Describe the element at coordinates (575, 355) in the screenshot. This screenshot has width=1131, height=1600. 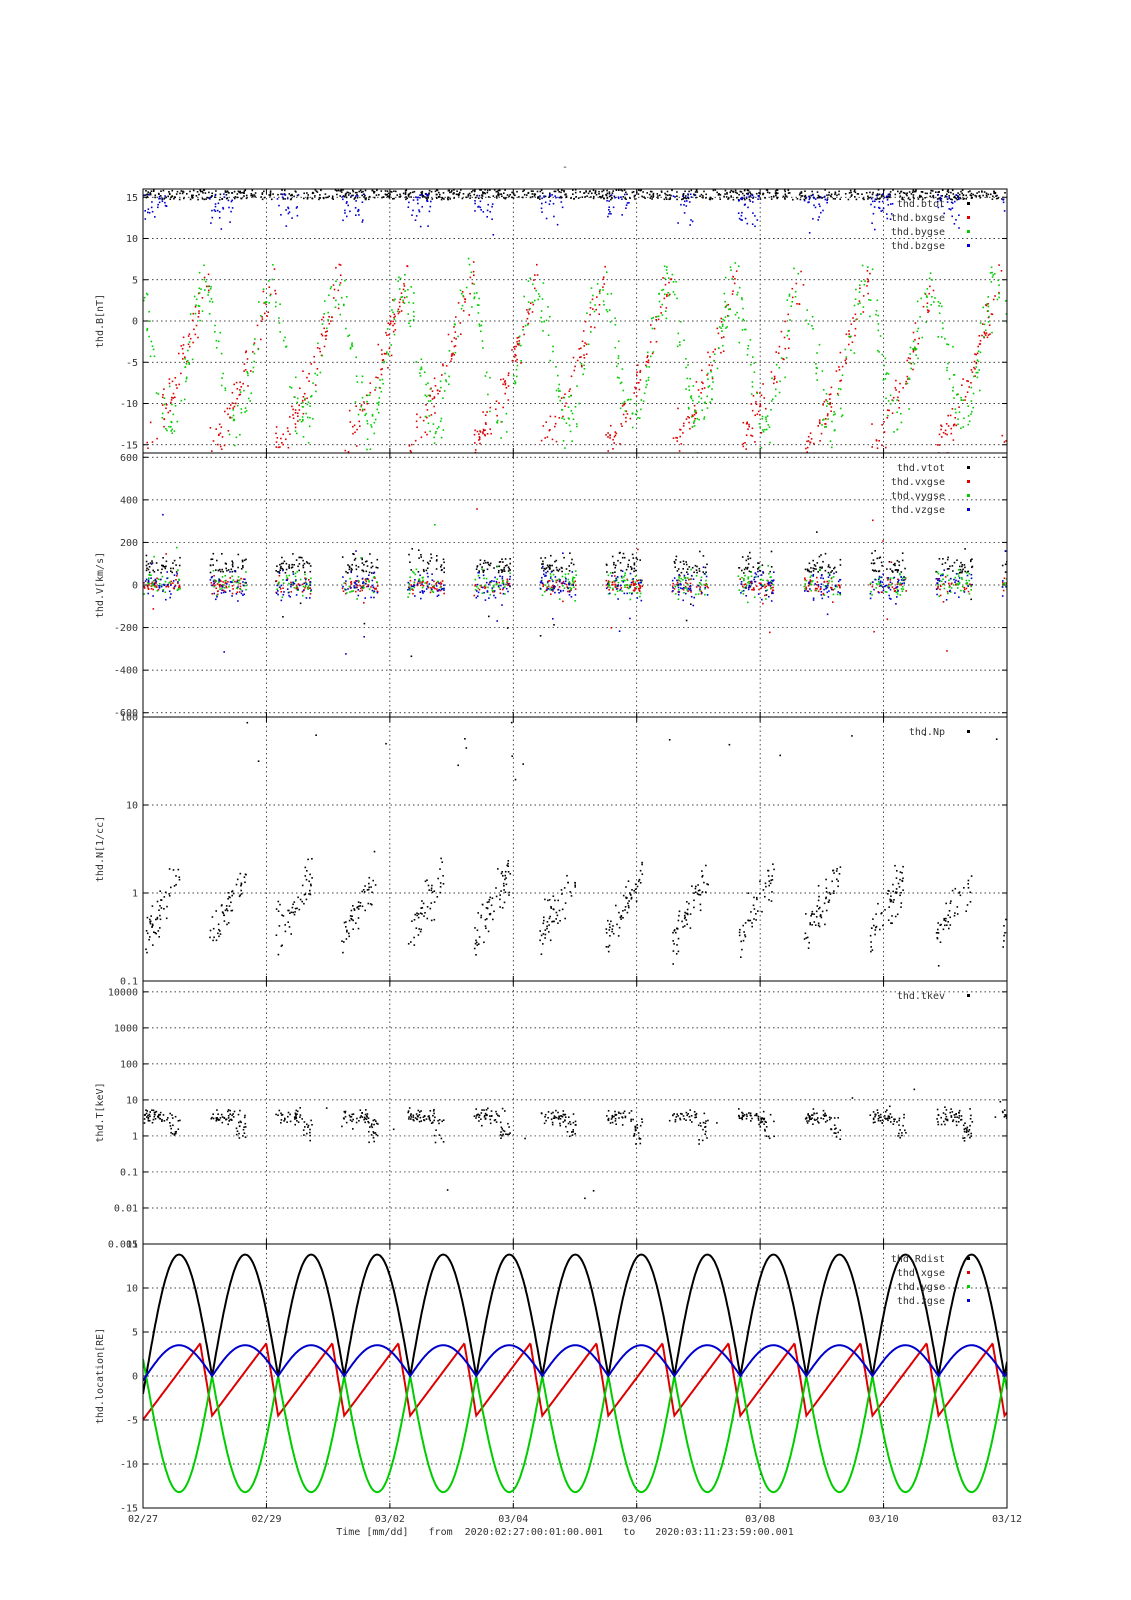
I see `series-thd-bygse` at that location.